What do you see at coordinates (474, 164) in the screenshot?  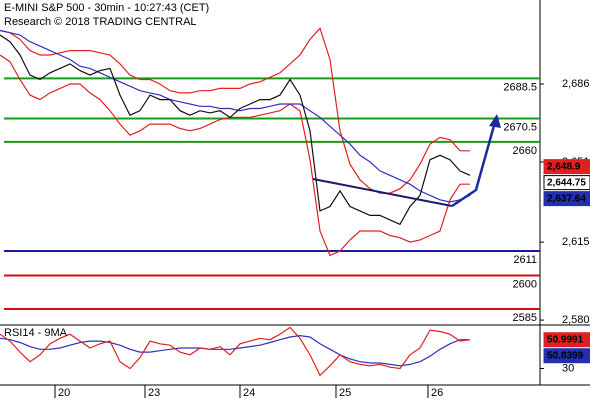 I see `projection-arrow` at bounding box center [474, 164].